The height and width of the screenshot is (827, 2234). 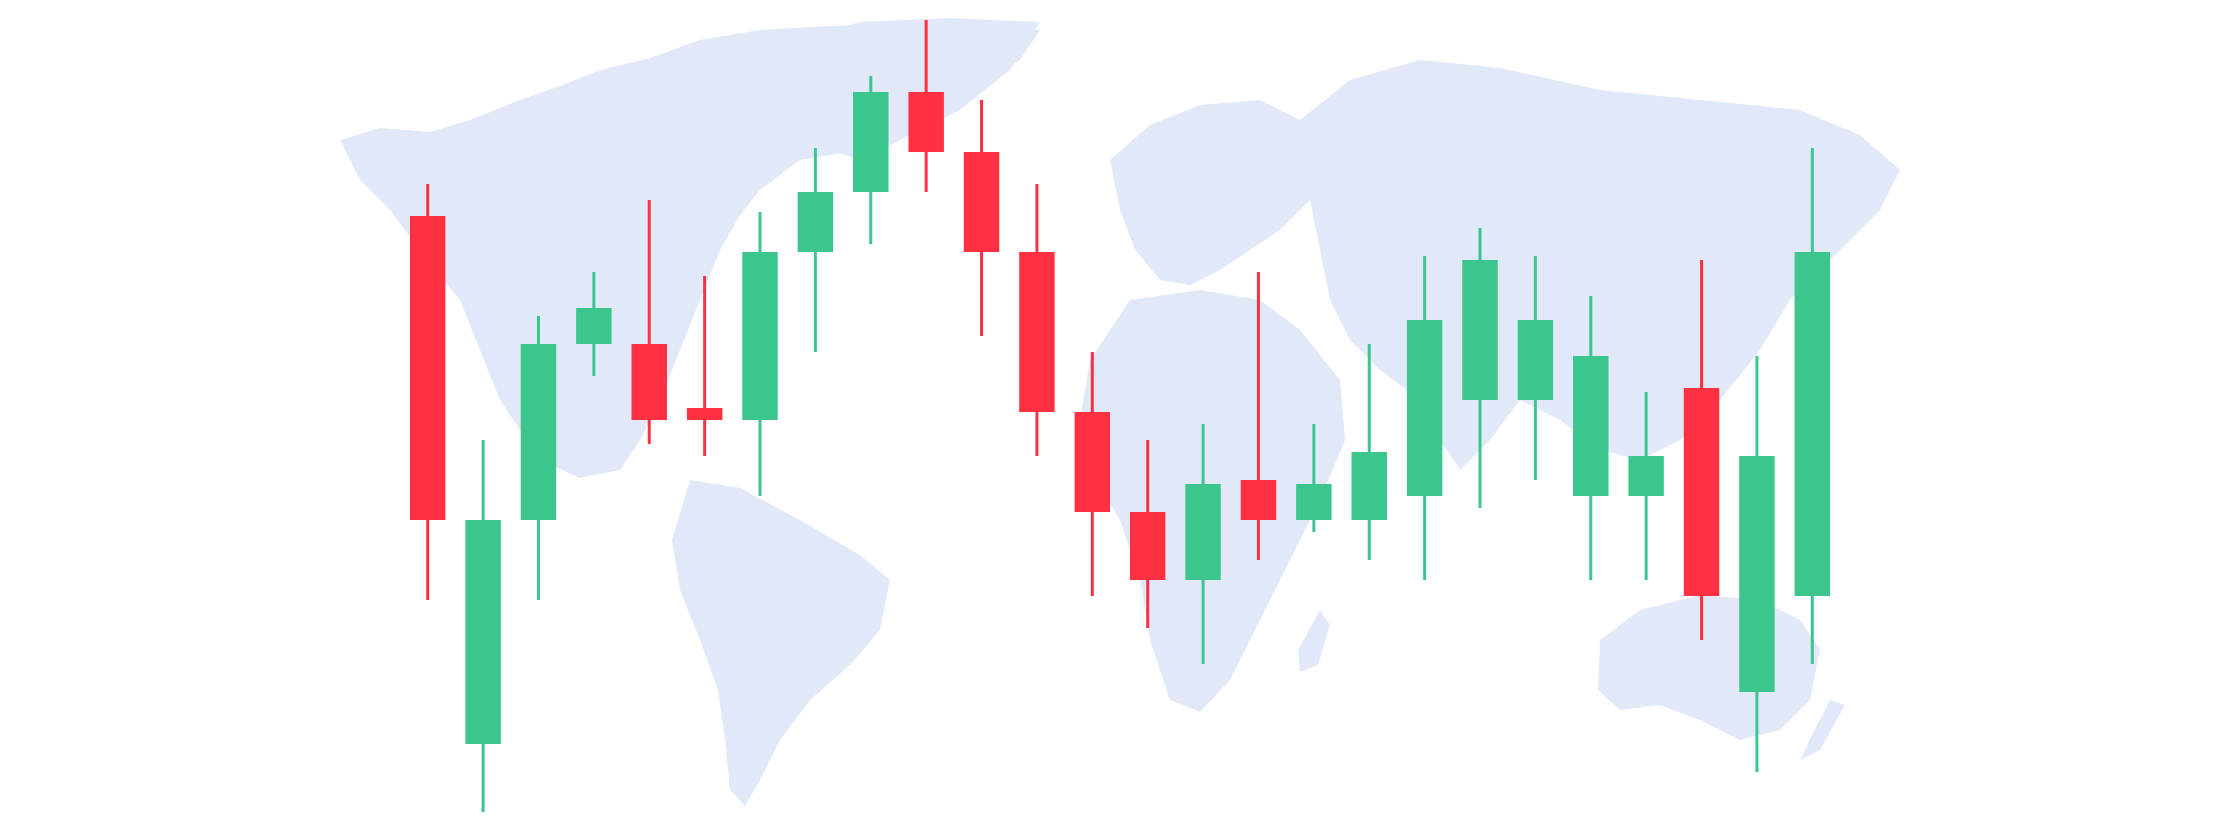 I want to click on madagascar-shape, so click(x=1314, y=641).